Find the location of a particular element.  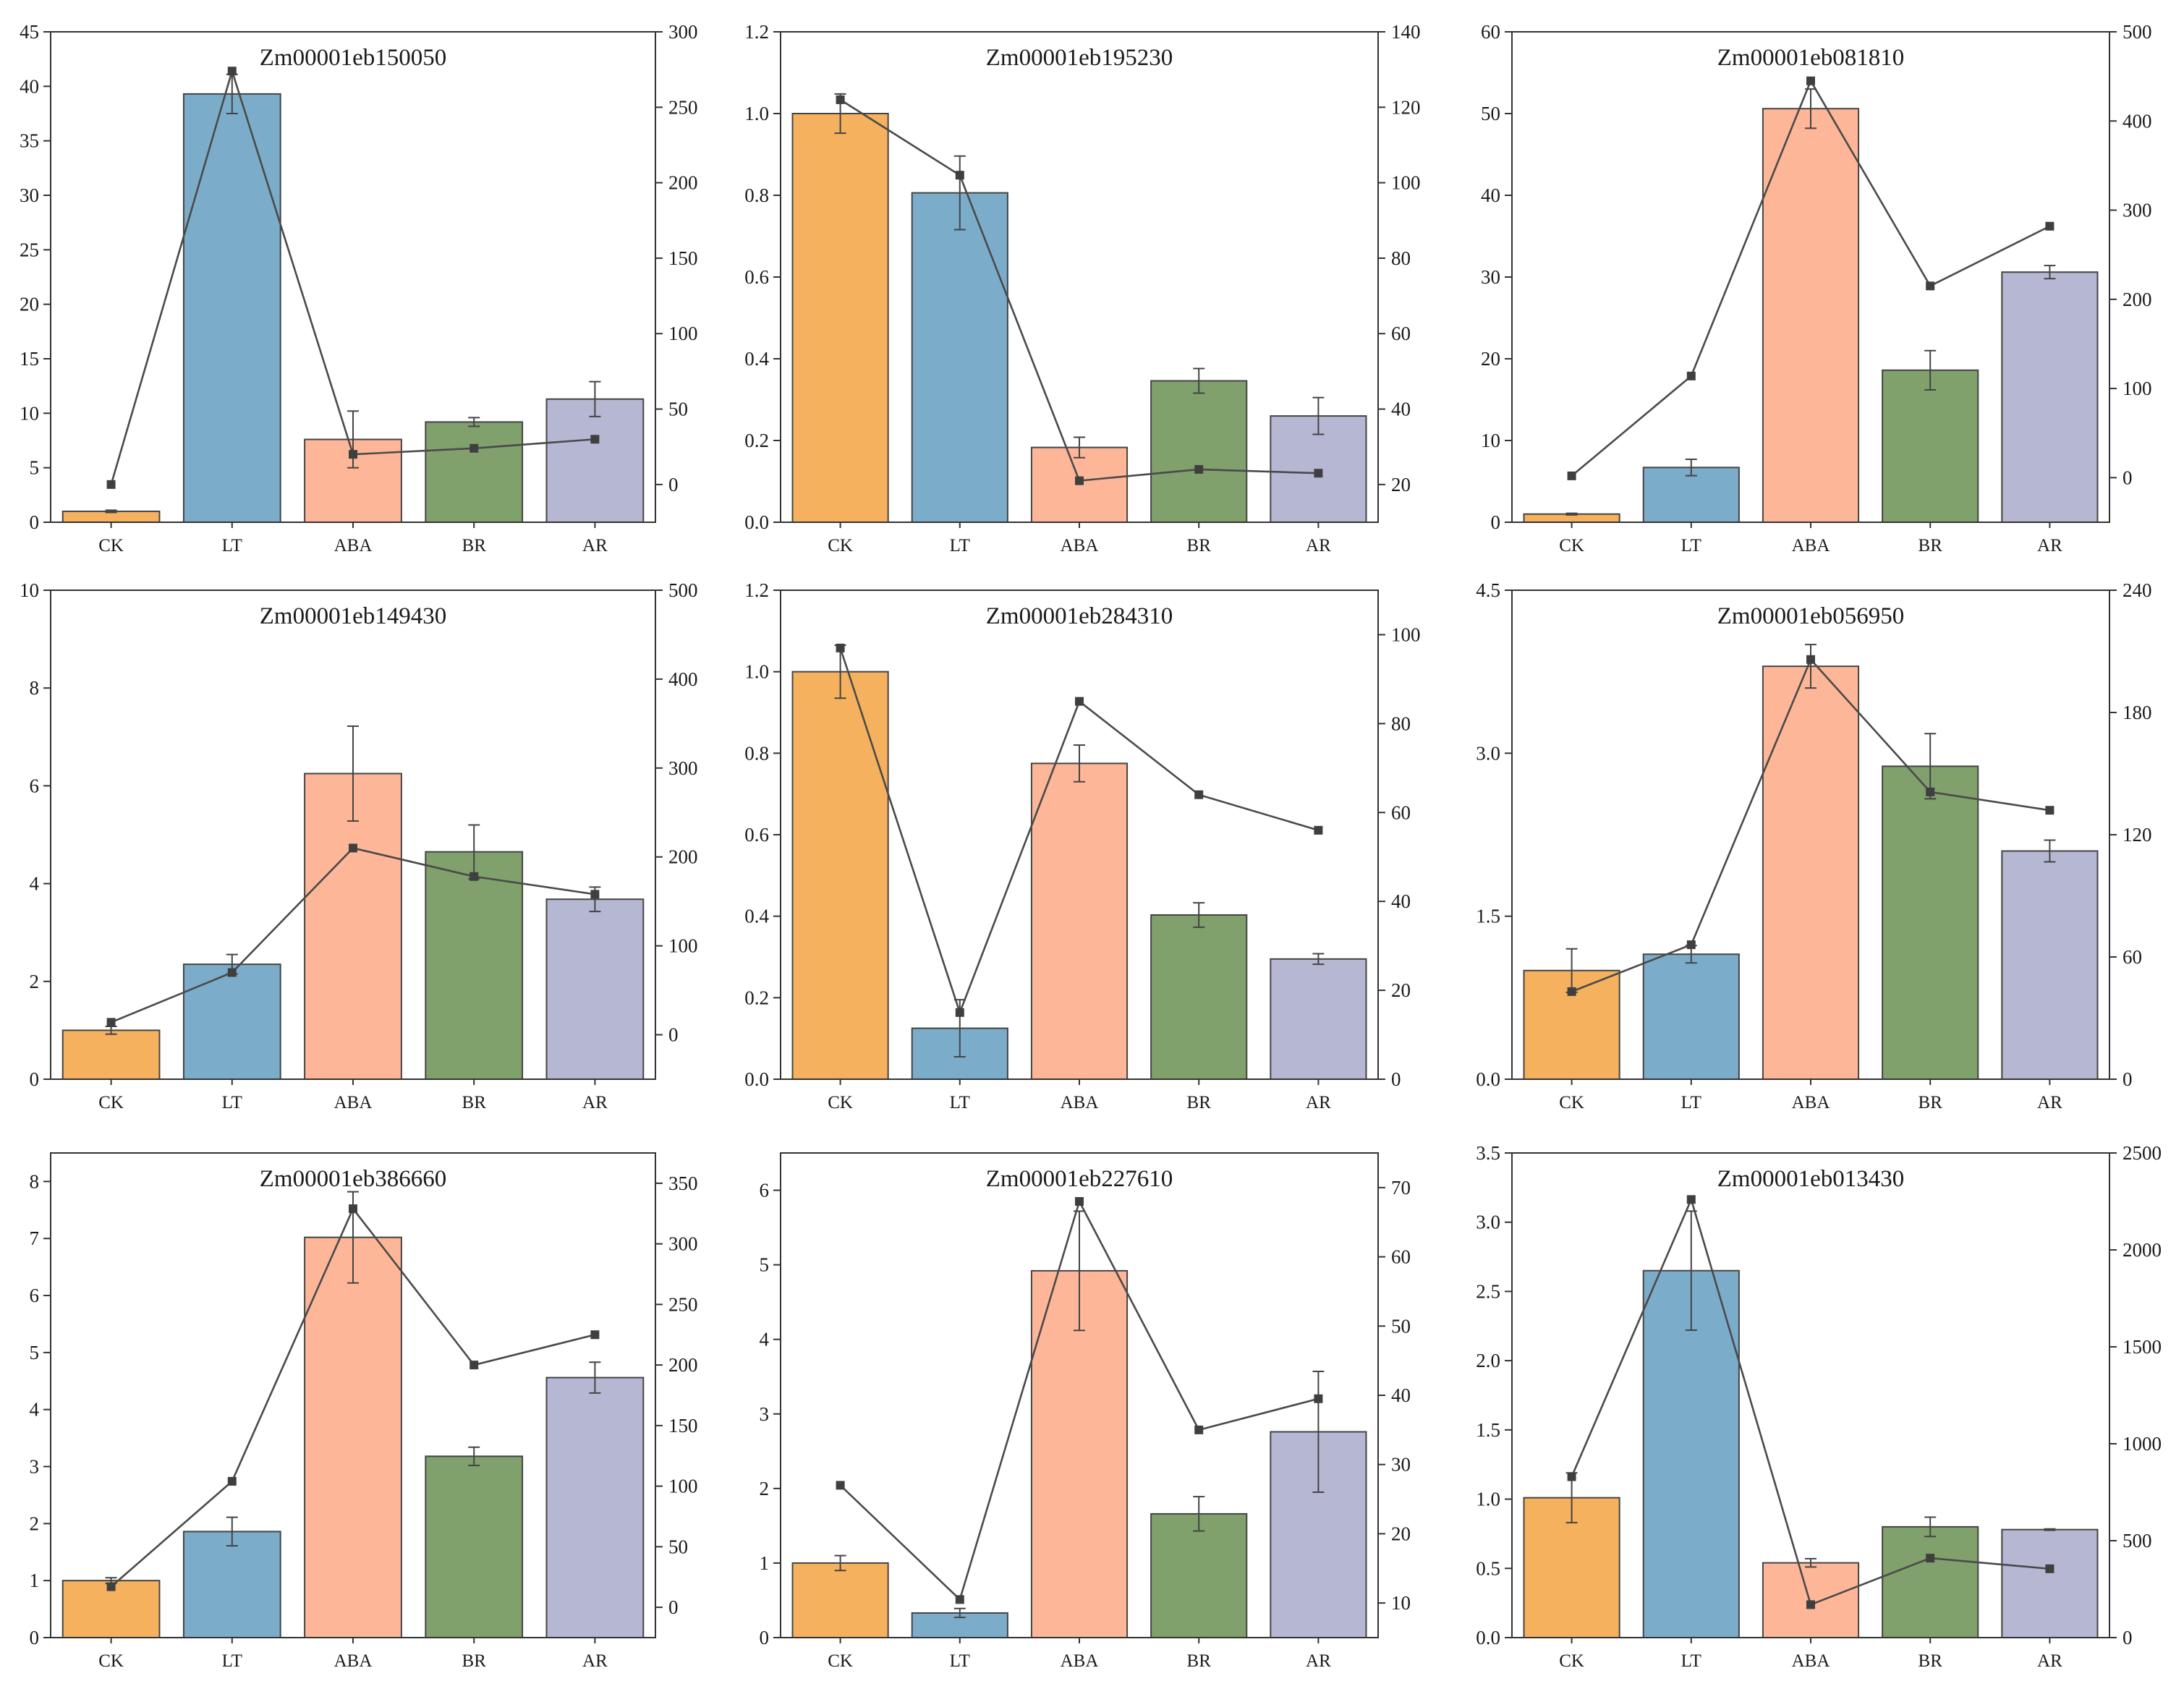

chart-title: Zm00001eb195230 is located at coordinates (1079, 58).